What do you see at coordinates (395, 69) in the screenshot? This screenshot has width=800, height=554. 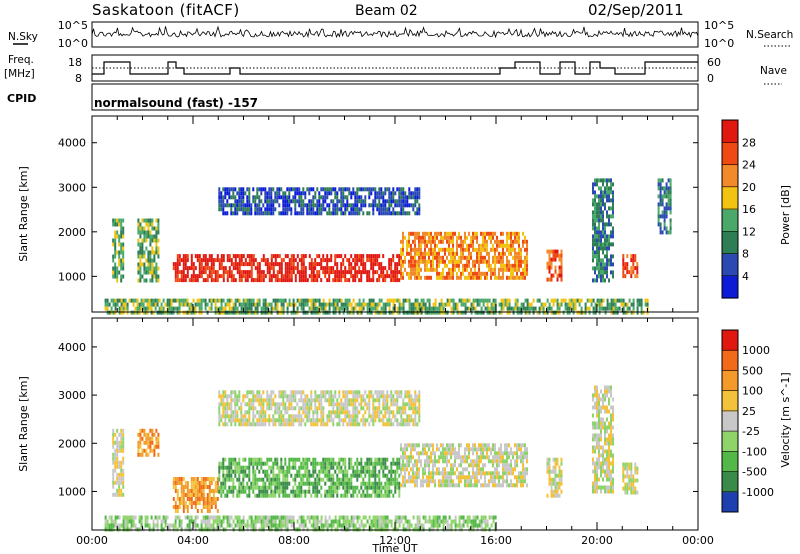 I see `freq-panel: Freq. [MHz] 18 8 60 0 Nave` at bounding box center [395, 69].